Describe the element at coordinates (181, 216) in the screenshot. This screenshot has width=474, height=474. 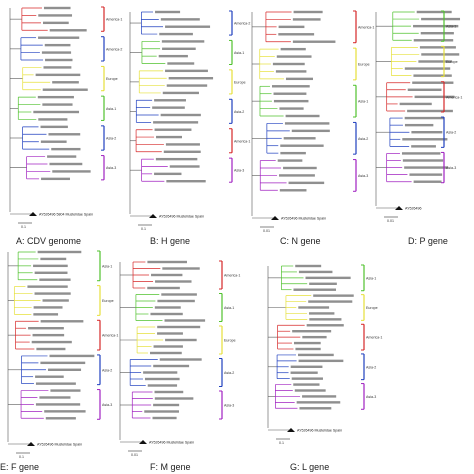
I see `outgroup-label: AY526496 Mustelidae Spain` at that location.